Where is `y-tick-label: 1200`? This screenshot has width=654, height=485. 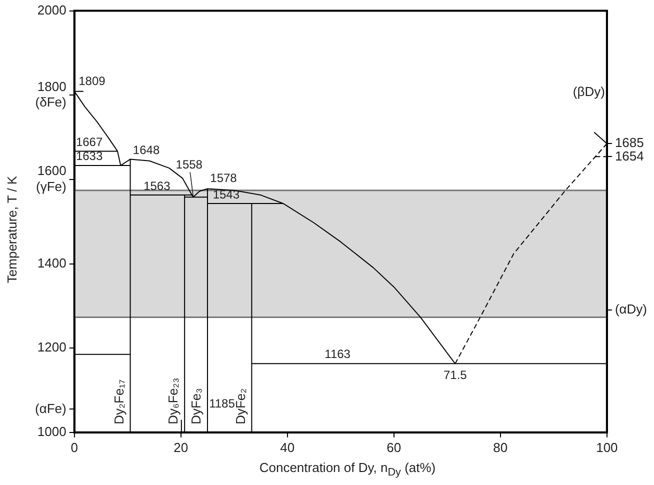
y-tick-label: 1200 is located at coordinates (51, 347).